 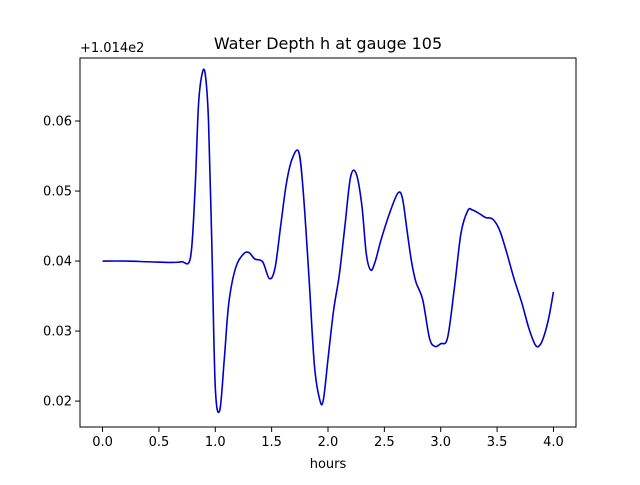 What do you see at coordinates (215, 442) in the screenshot?
I see `x-tick-label: 1.0` at bounding box center [215, 442].